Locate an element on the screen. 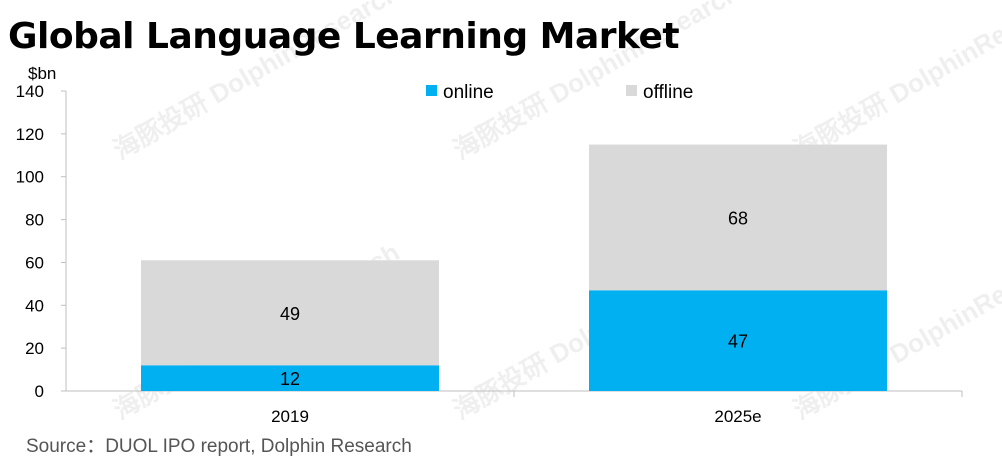 The image size is (1002, 472). data-label-offline: 68 is located at coordinates (738, 218).